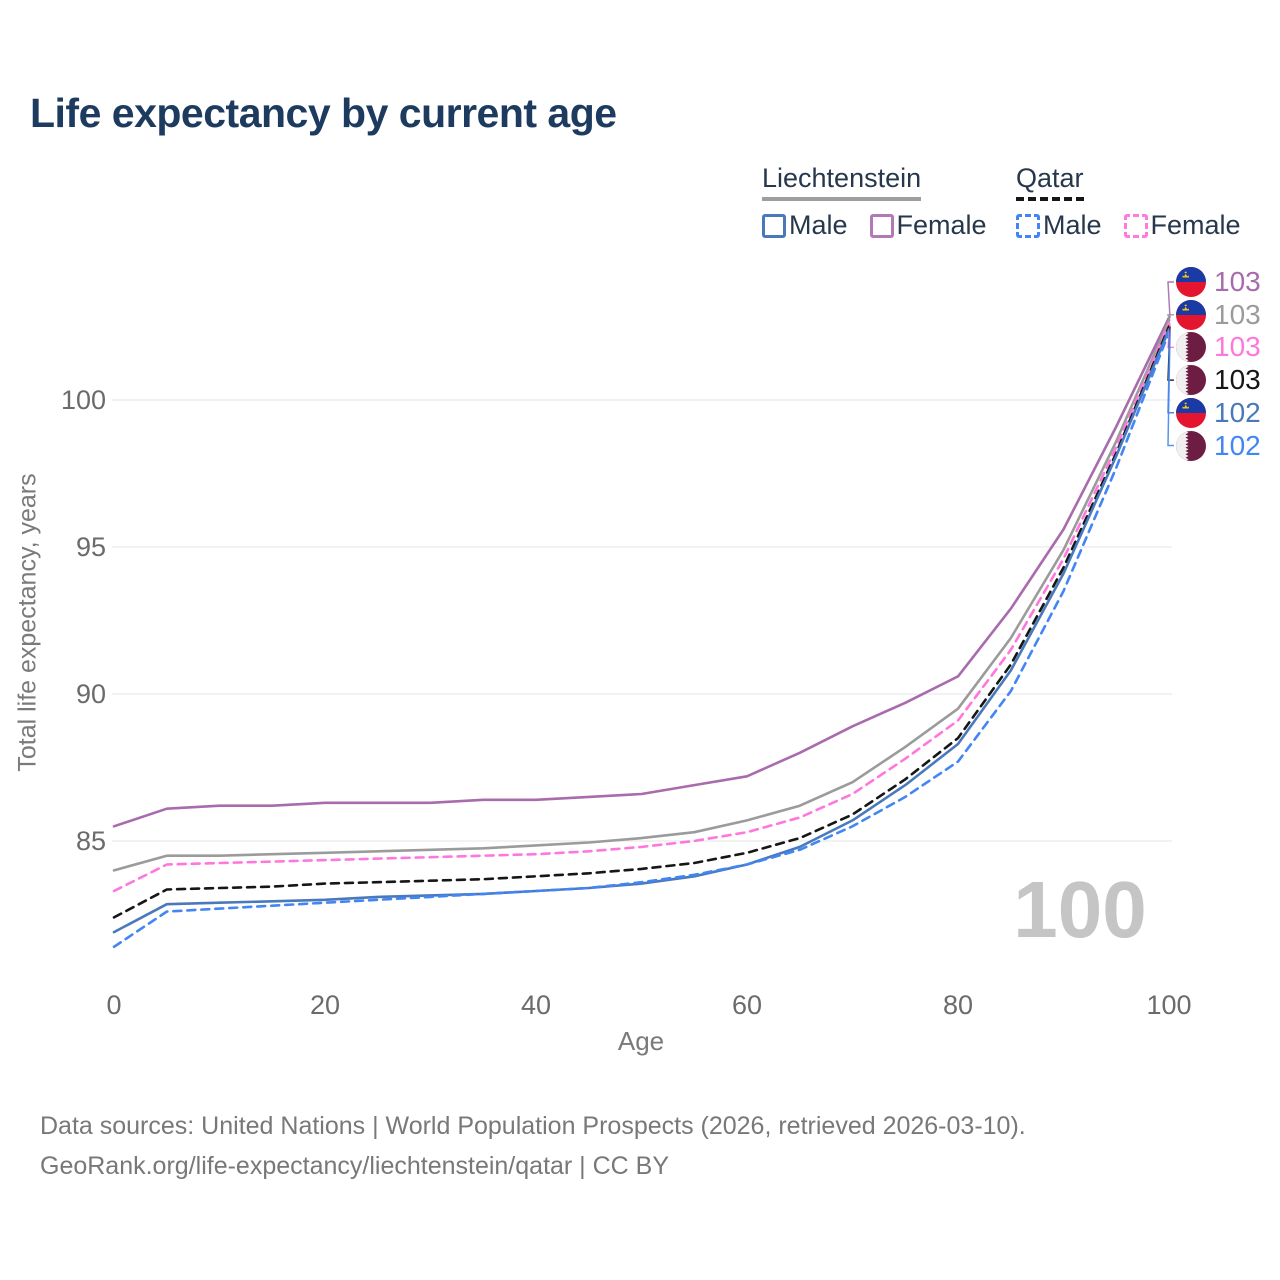  I want to click on y-axis-title: Total life expectancy, years, so click(27, 622).